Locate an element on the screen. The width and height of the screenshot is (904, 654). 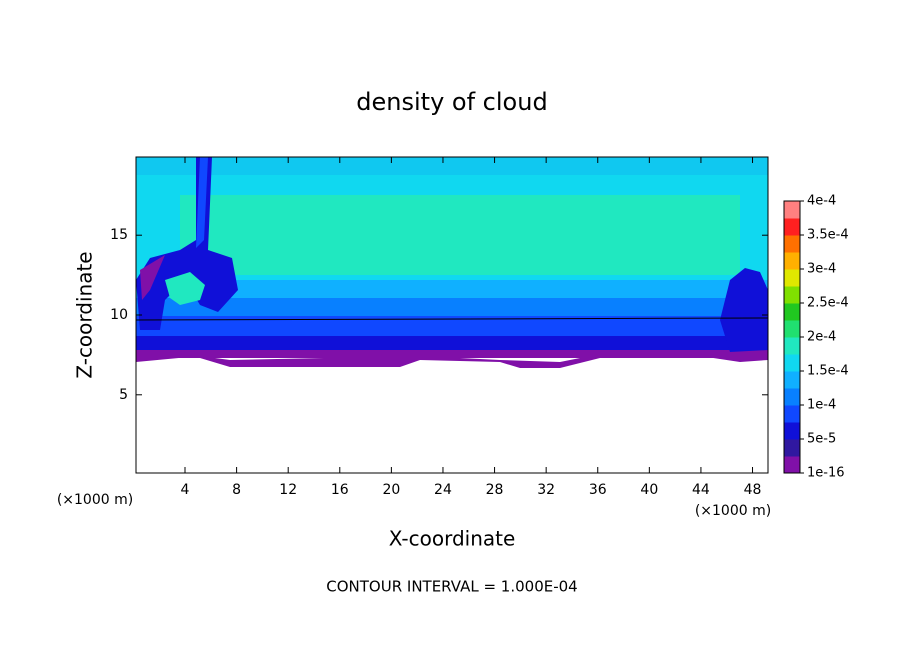
x-tick-label: 32 is located at coordinates (546, 490).